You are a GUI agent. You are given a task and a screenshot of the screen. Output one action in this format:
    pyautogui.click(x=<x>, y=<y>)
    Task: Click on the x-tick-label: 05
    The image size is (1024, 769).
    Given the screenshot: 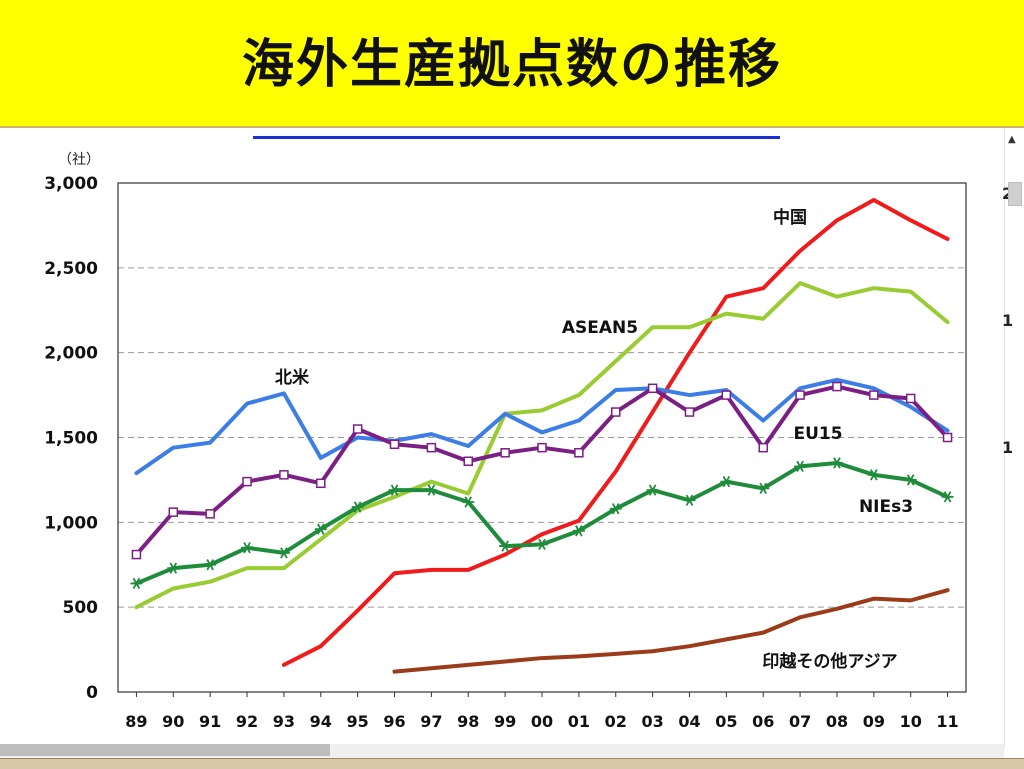 What is the action you would take?
    pyautogui.click(x=726, y=721)
    